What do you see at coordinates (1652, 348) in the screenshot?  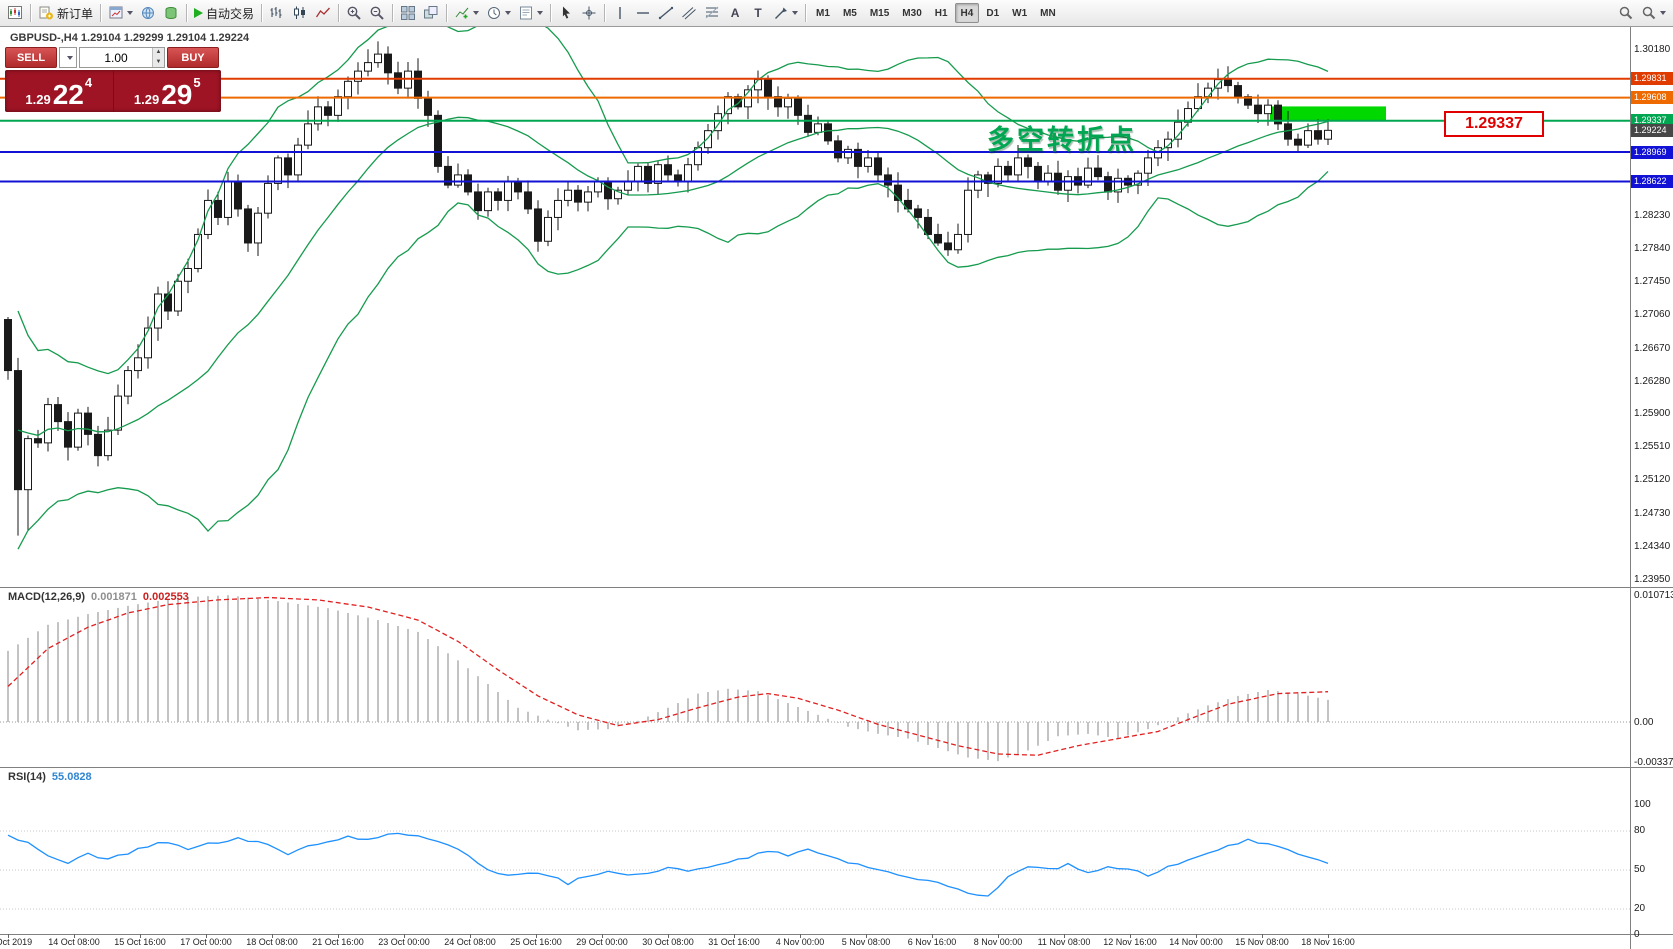 I see `price-axis-label: 1.26670` at bounding box center [1652, 348].